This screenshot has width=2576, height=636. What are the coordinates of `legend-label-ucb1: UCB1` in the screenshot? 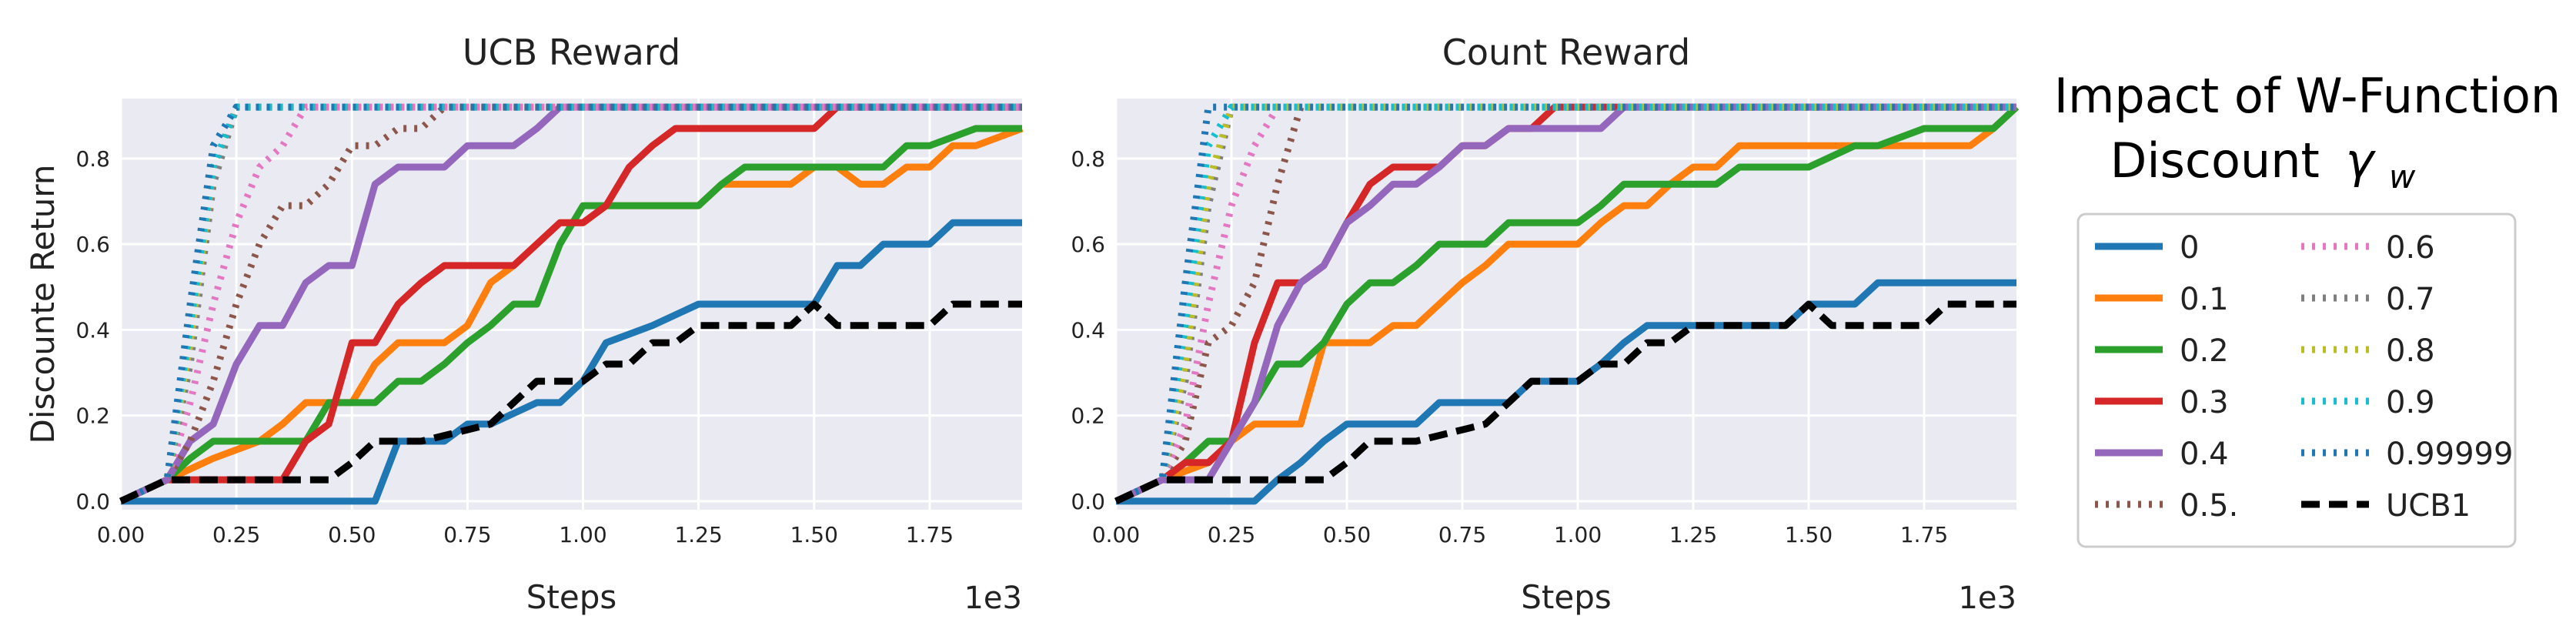 It's located at (2428, 506).